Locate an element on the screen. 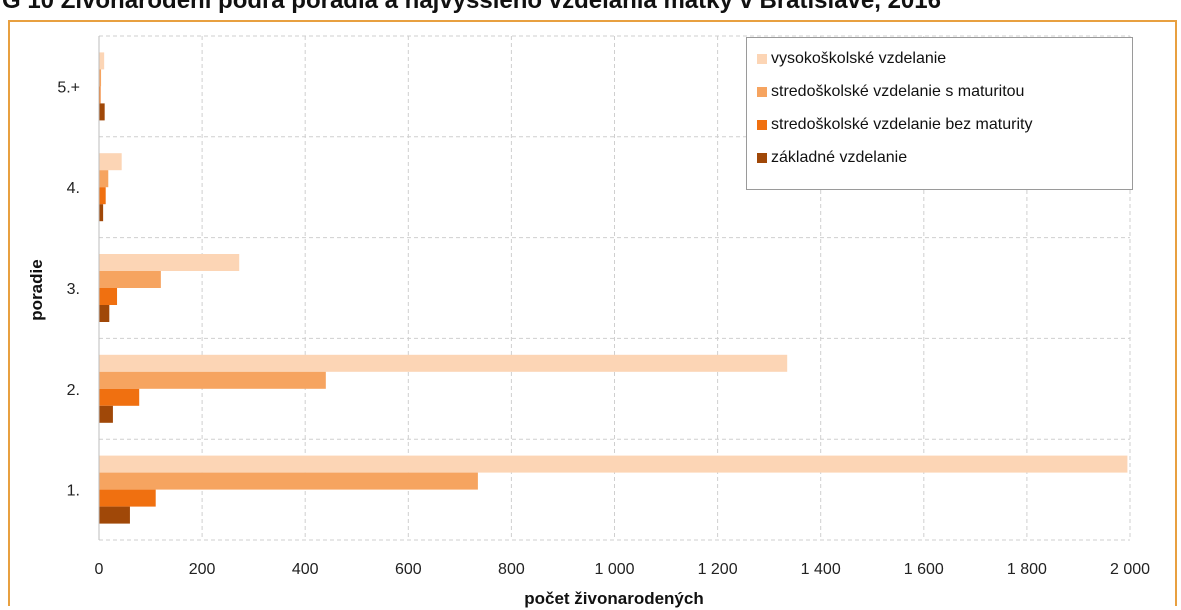 The height and width of the screenshot is (610, 1181). legend-item: stredoškolské vzdelanie bez maturity is located at coordinates (894, 125).